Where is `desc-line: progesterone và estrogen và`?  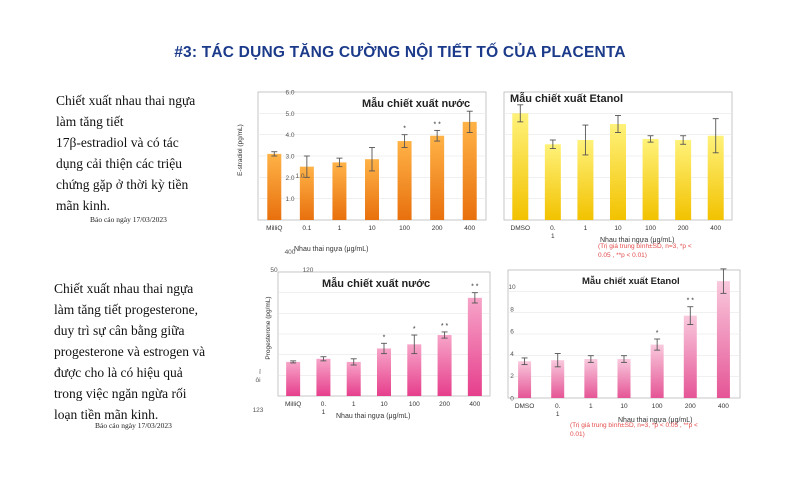 desc-line: progesterone và estrogen và is located at coordinates (130, 351).